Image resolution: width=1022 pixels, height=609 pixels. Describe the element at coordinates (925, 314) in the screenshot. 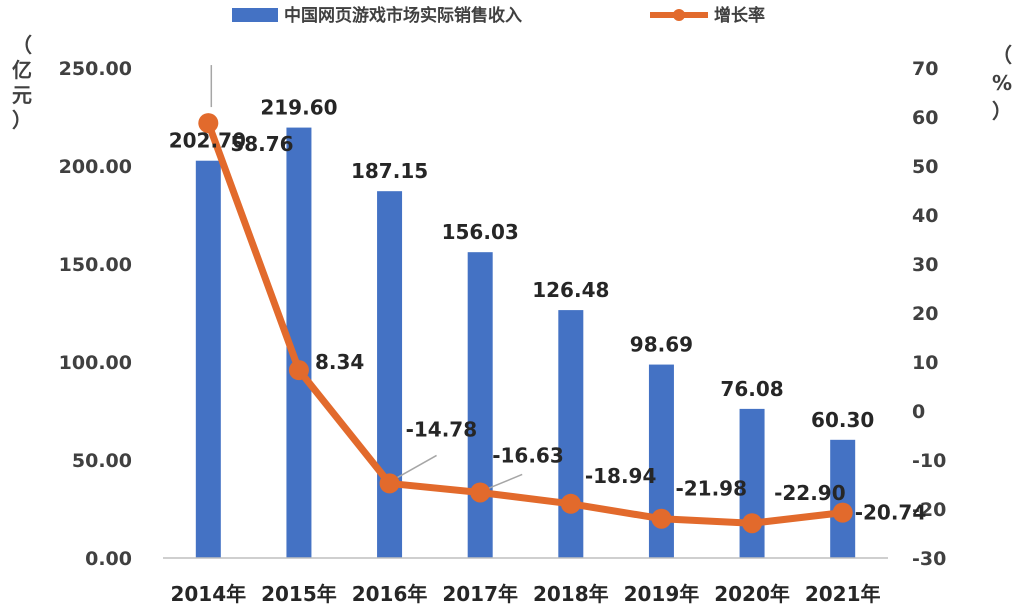

I see `right-tick-label: 20` at that location.